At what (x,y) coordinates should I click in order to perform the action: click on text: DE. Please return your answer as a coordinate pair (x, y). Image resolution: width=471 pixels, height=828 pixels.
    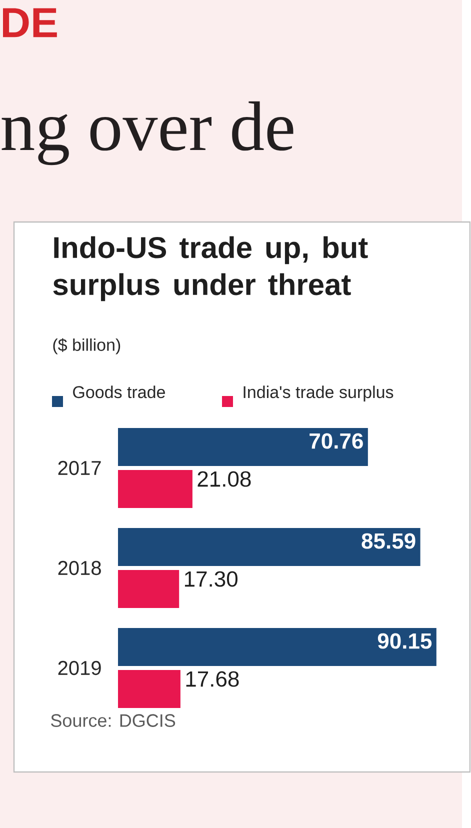
    Looking at the image, I should click on (30, 23).